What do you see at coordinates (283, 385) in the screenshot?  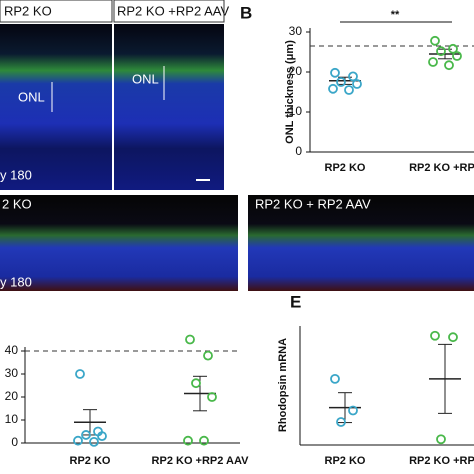 I see `y-axis-label: Rhodopsin mRNA` at bounding box center [283, 385].